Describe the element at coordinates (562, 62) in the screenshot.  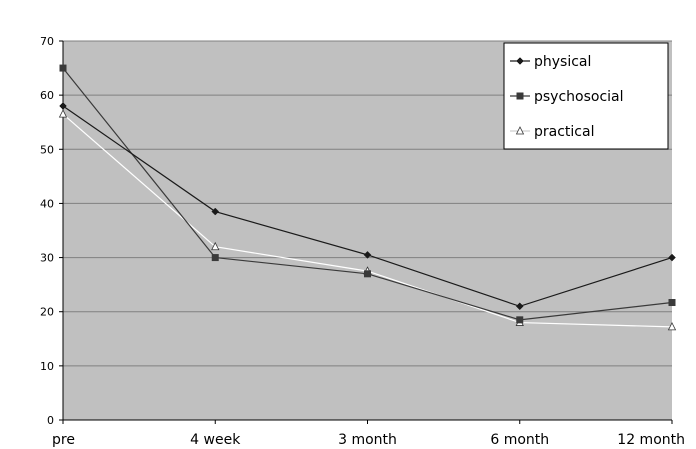
I see `legend-label: physical` at that location.